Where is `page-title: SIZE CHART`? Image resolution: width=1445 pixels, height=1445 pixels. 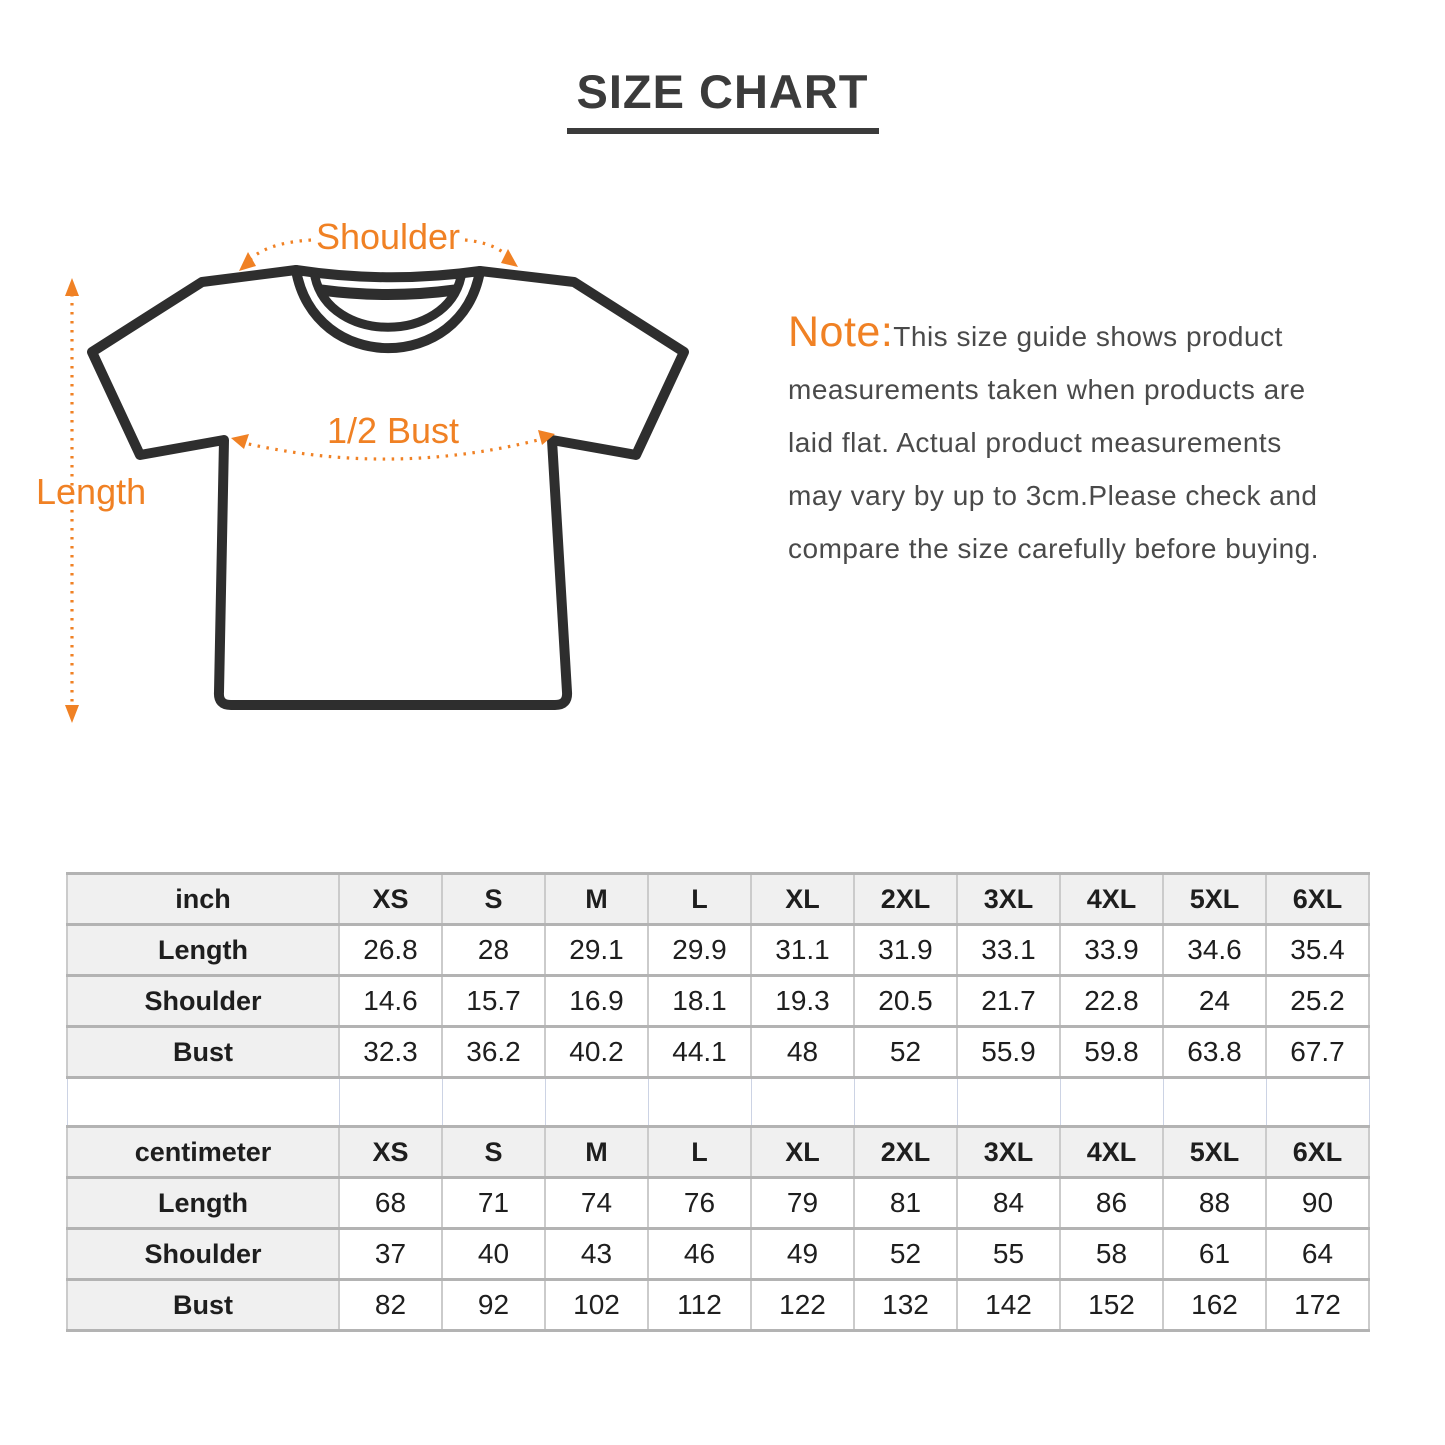
page-title: SIZE CHART is located at coordinates (722, 99).